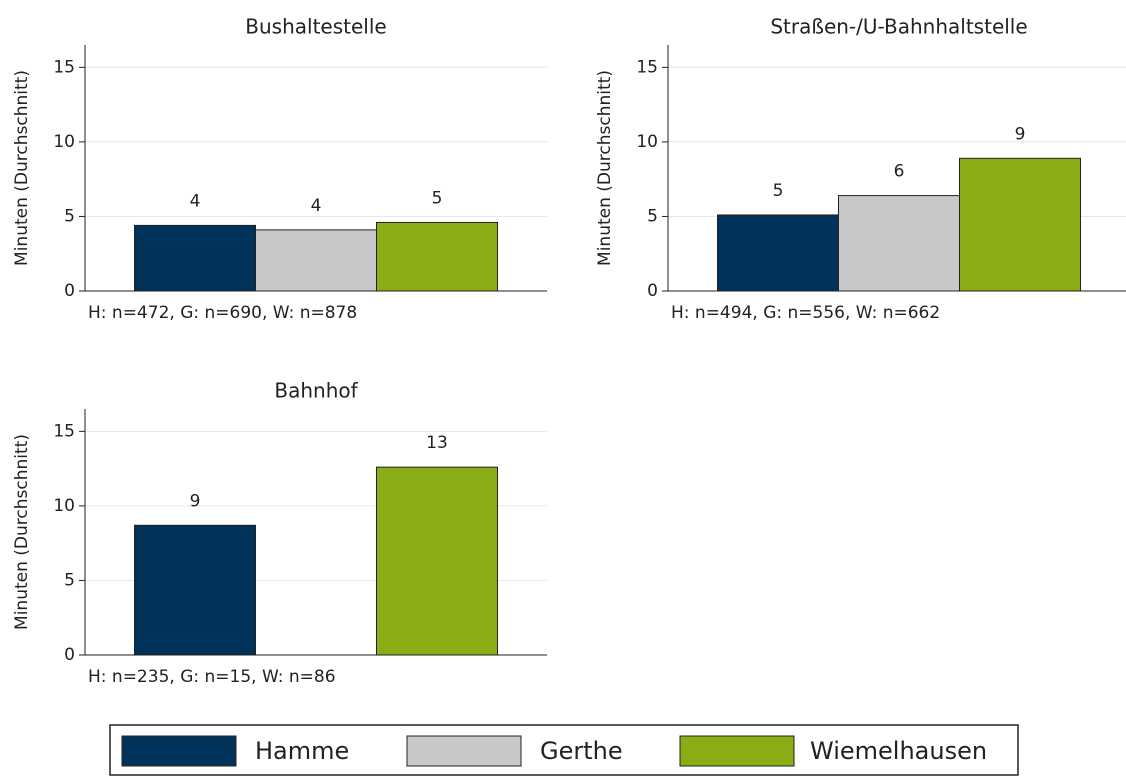 This screenshot has width=1126, height=778. Describe the element at coordinates (222, 313) in the screenshot. I see `sample-note: H: n=472, G: n=690, W: n=878` at that location.